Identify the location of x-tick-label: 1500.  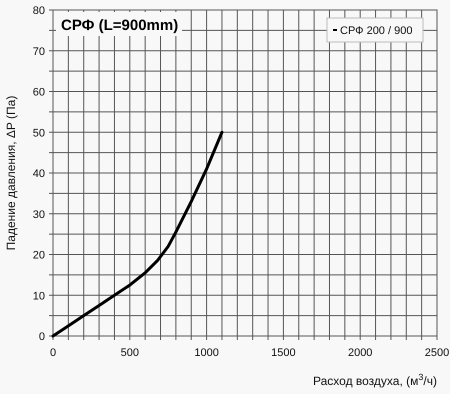
(283, 353).